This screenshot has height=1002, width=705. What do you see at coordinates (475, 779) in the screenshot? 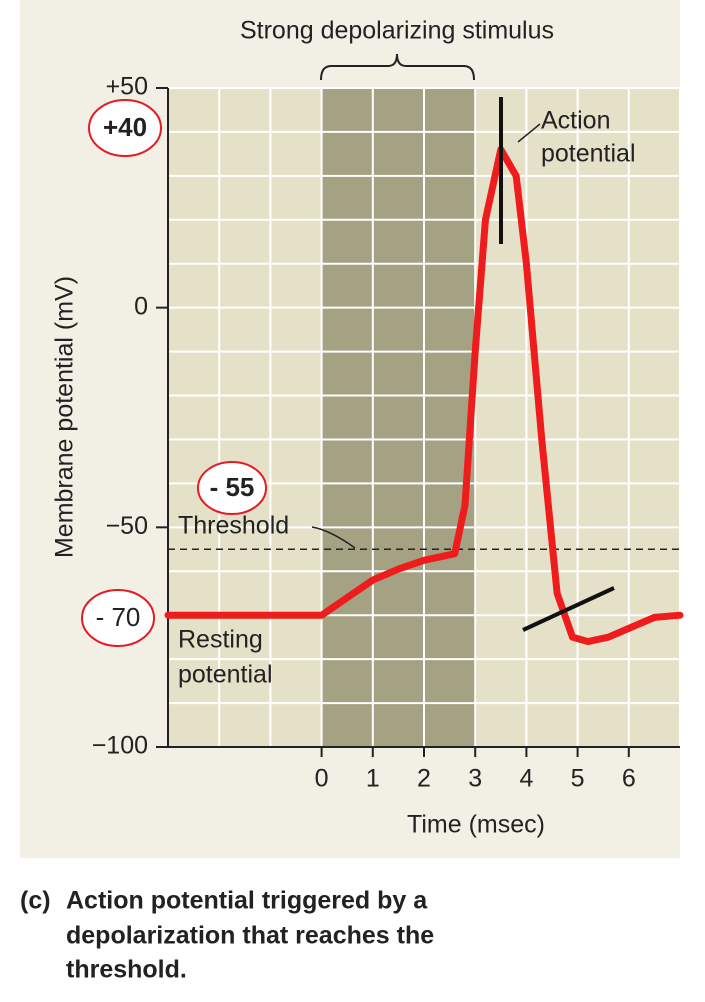
I see `x-tick-label: 3` at bounding box center [475, 779].